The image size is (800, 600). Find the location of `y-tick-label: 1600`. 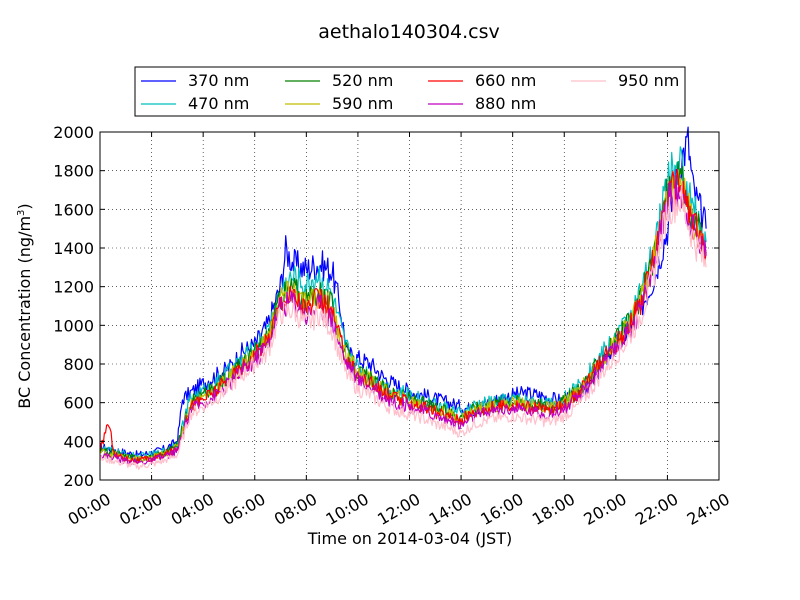

y-tick-label: 1600 is located at coordinates (73, 209).